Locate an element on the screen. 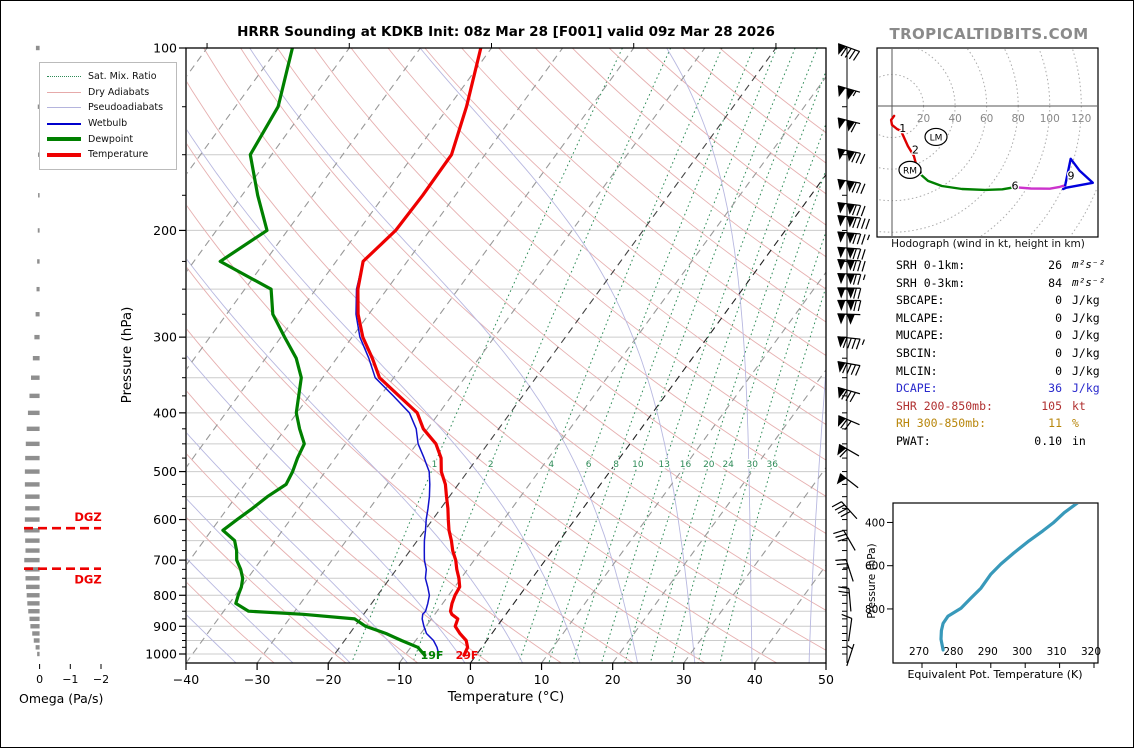 The image size is (1134, 748). stat-row: MLCIN: 0 J/kg is located at coordinates (1012, 373).